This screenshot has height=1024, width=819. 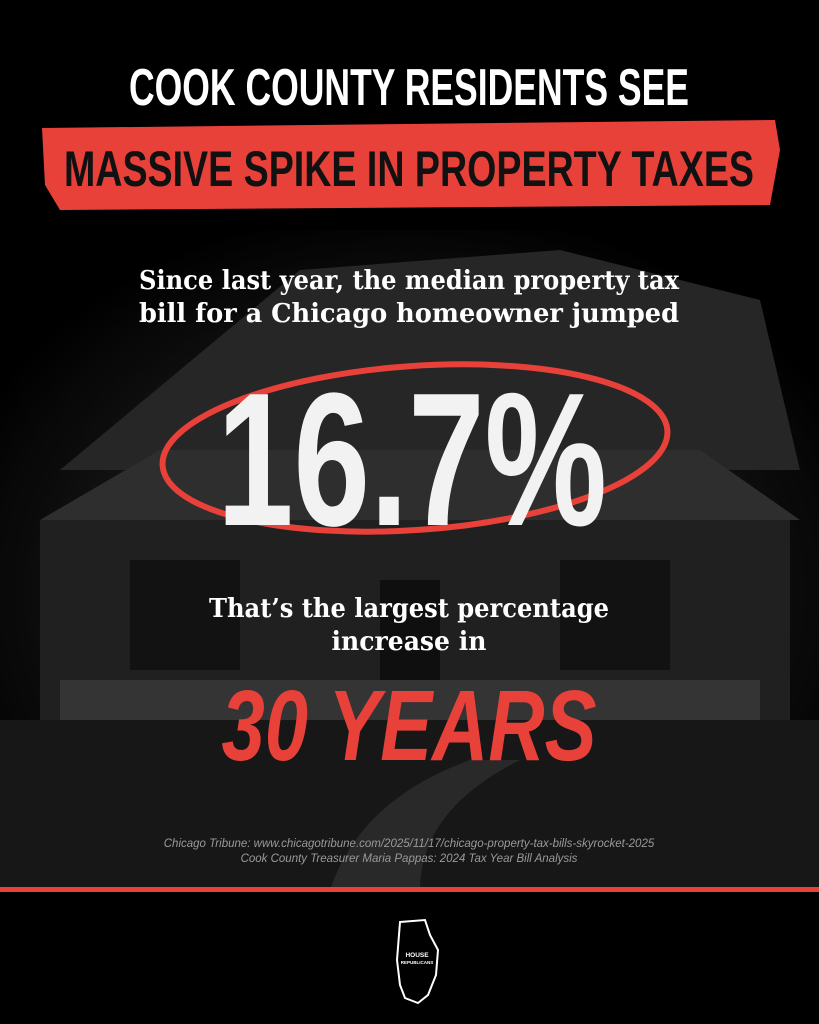 I want to click on followup-text: That’s the largest percentage, so click(x=409, y=609).